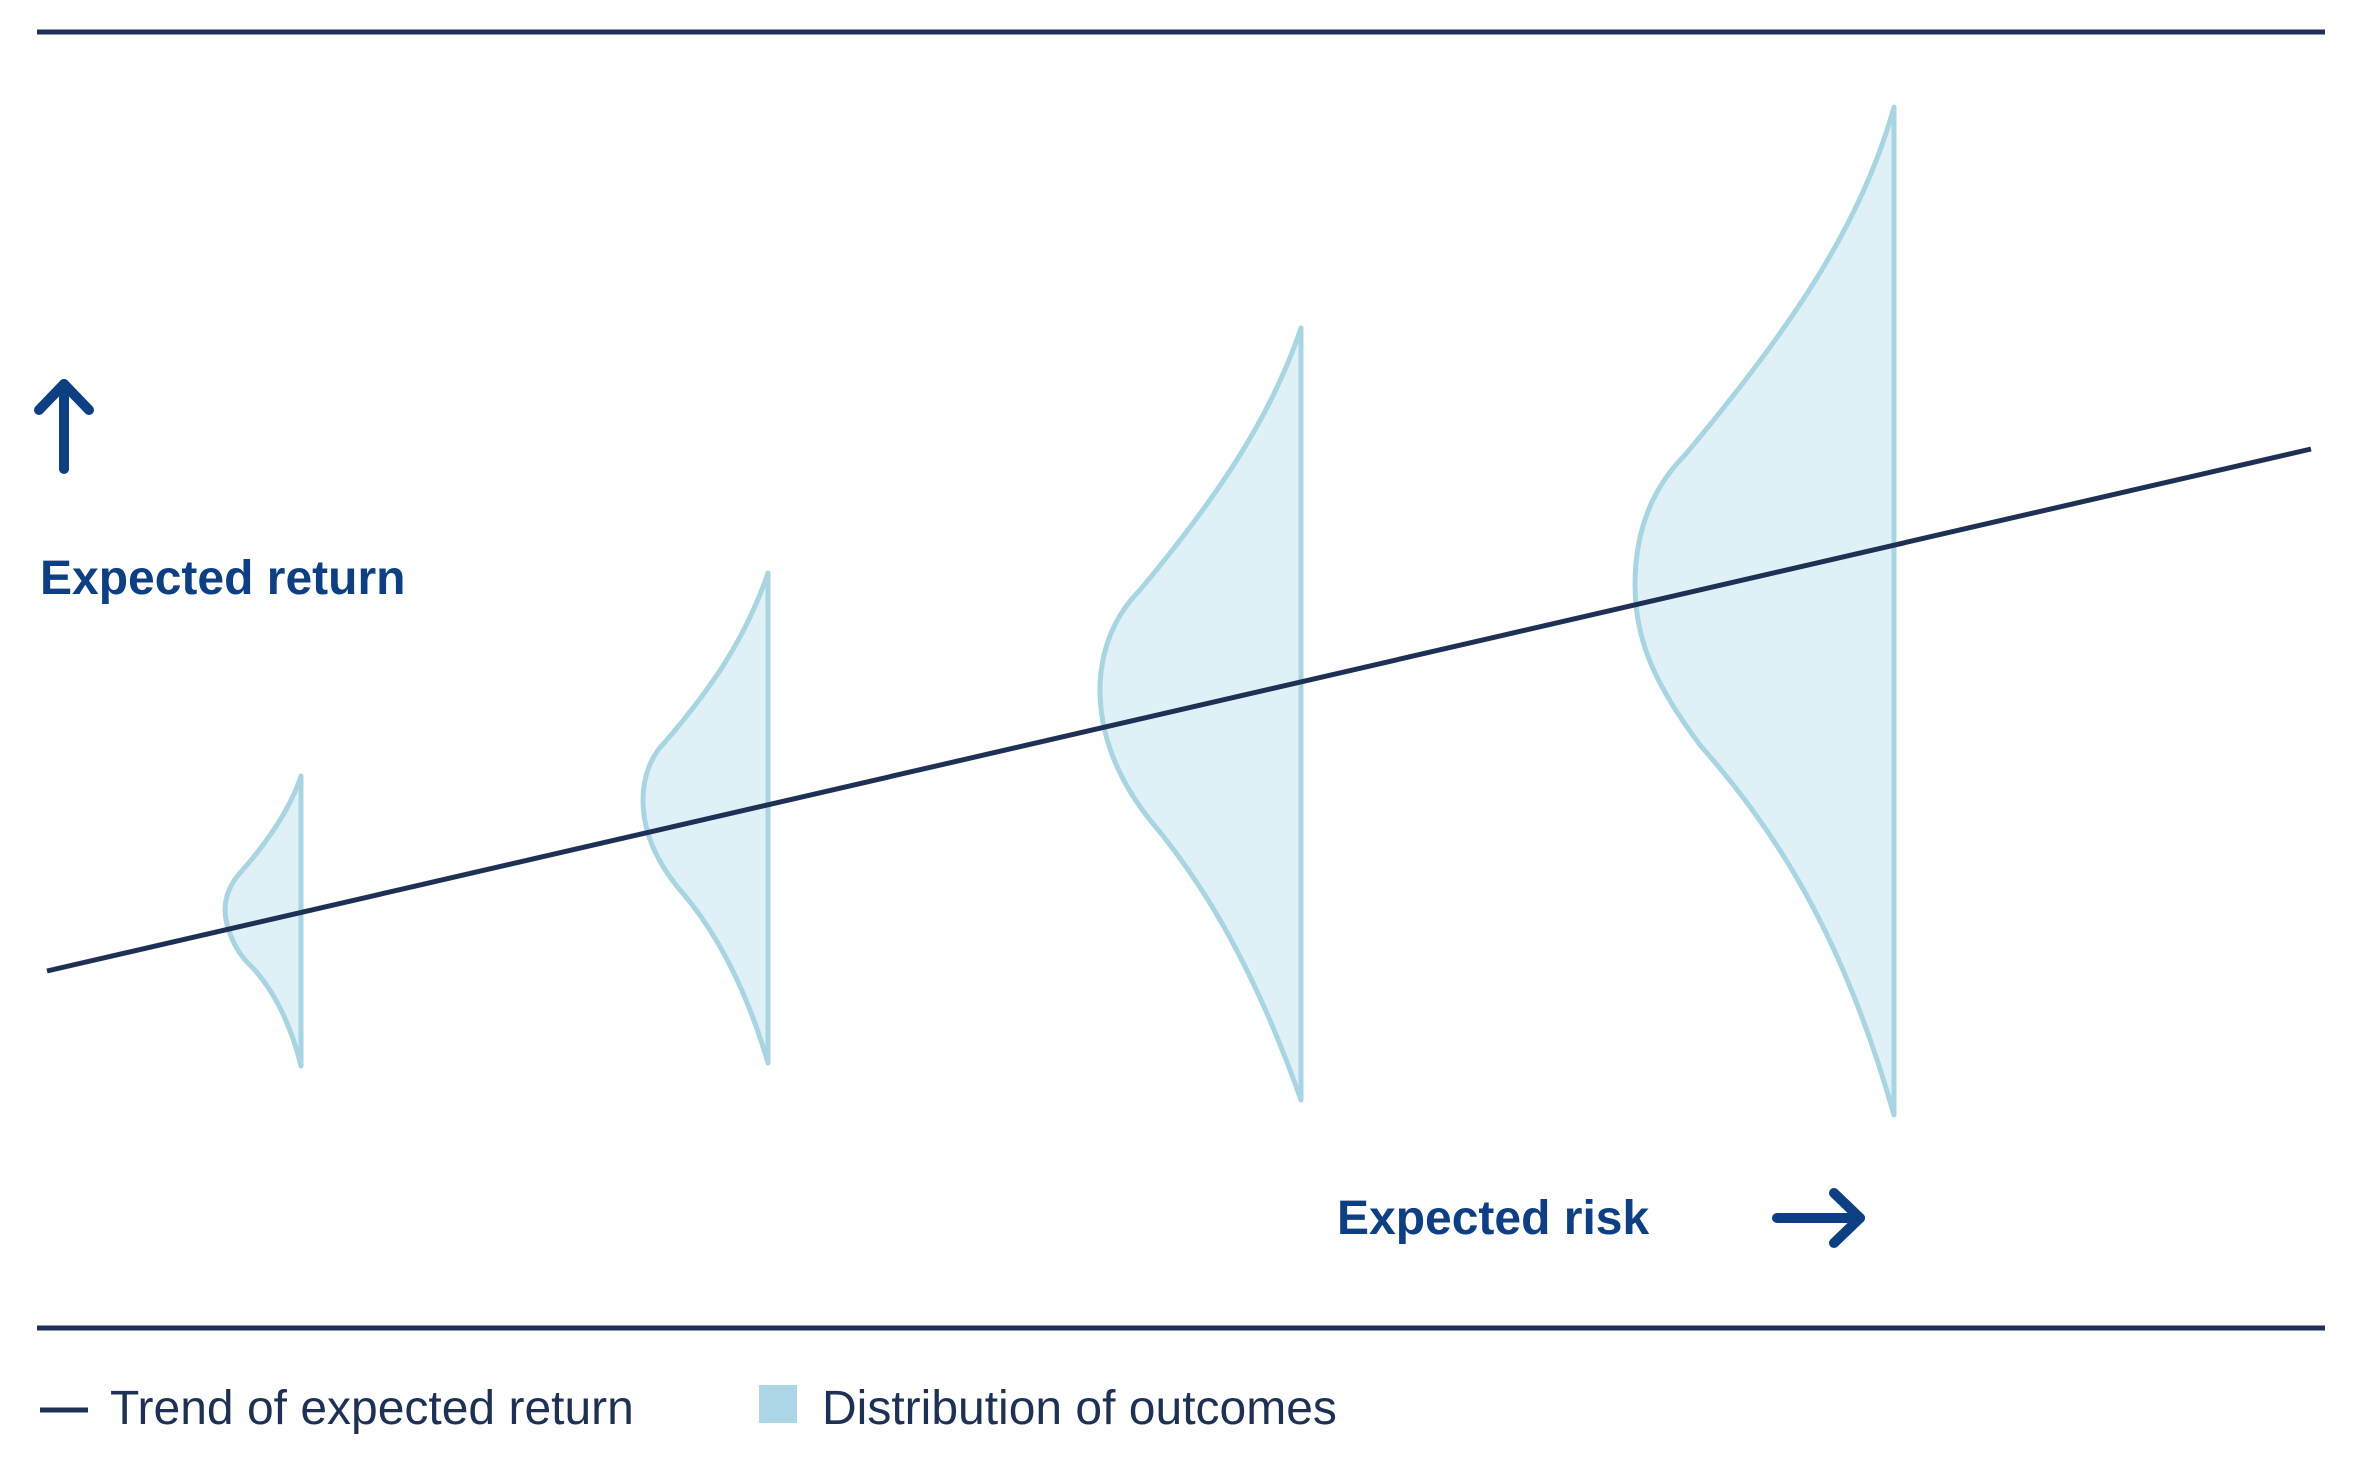  What do you see at coordinates (1818, 1218) in the screenshot?
I see `arrow-right-icon` at bounding box center [1818, 1218].